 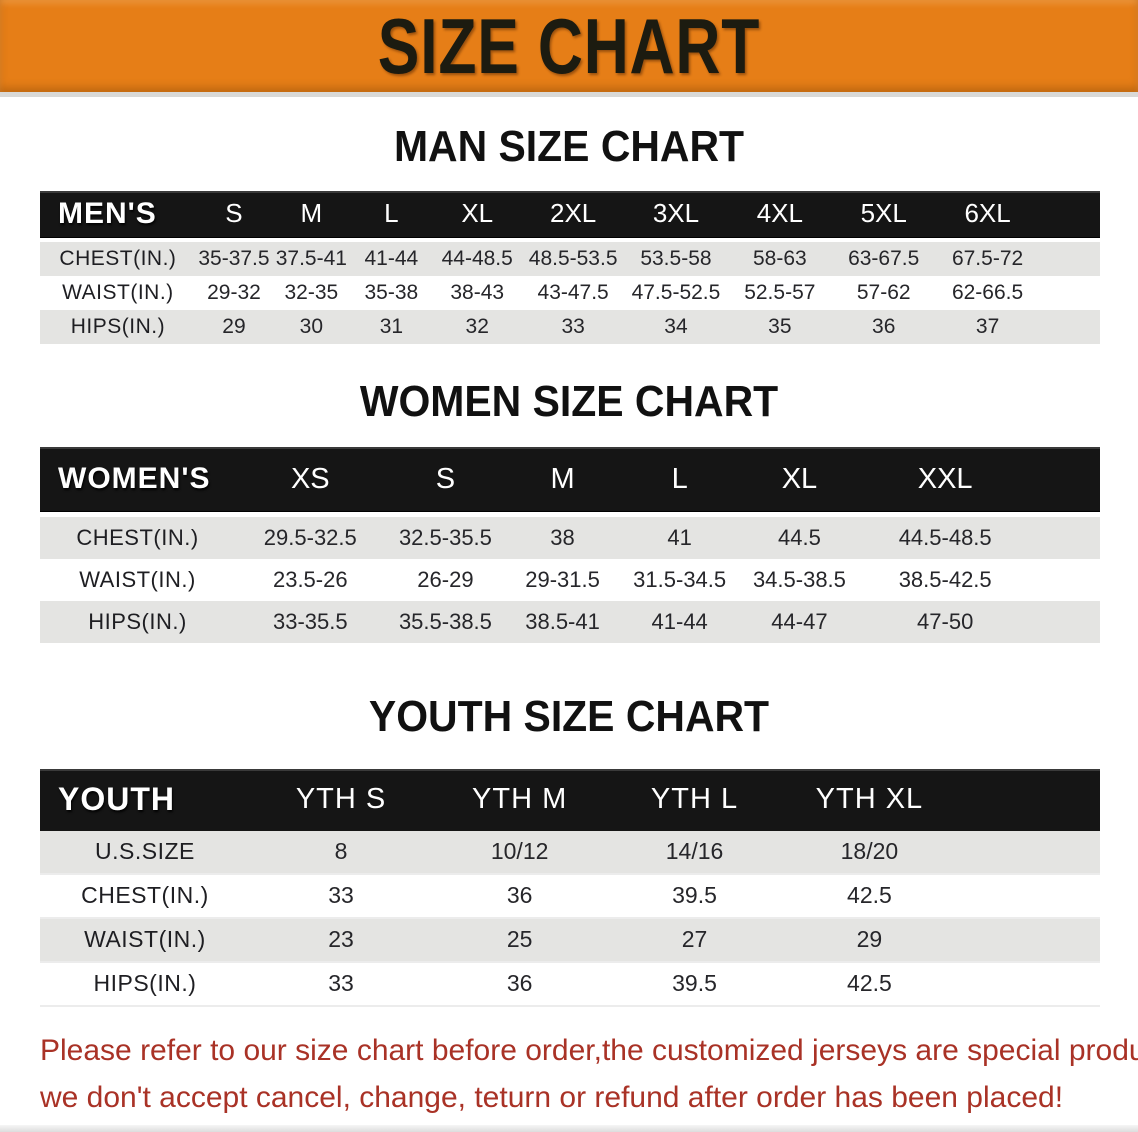 I want to click on women-hips-in-s: 35.5-38.5, so click(x=445, y=622).